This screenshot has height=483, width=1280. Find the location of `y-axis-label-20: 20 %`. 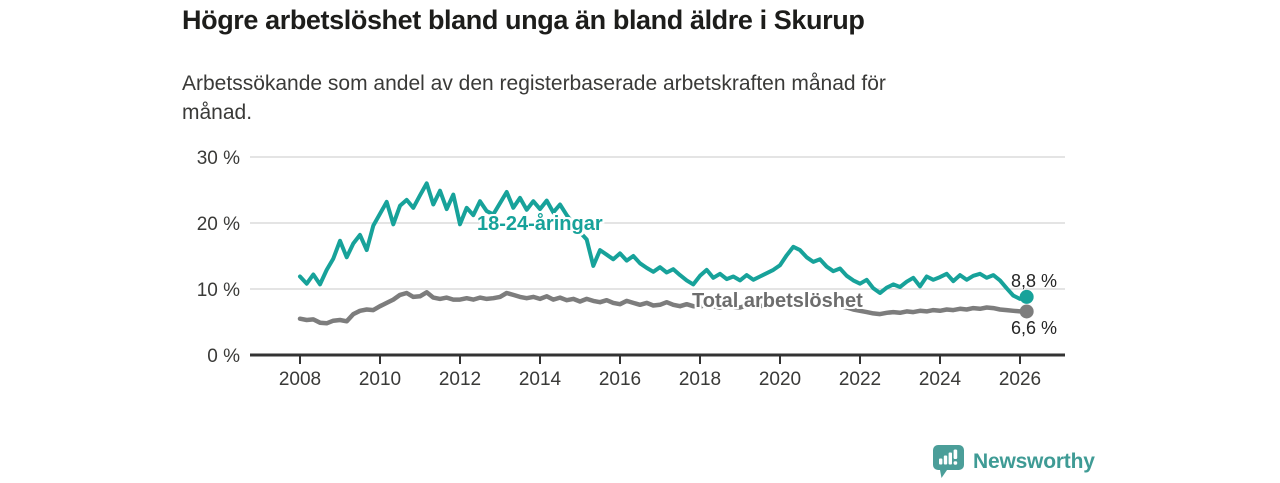

y-axis-label-20: 20 % is located at coordinates (218, 224).